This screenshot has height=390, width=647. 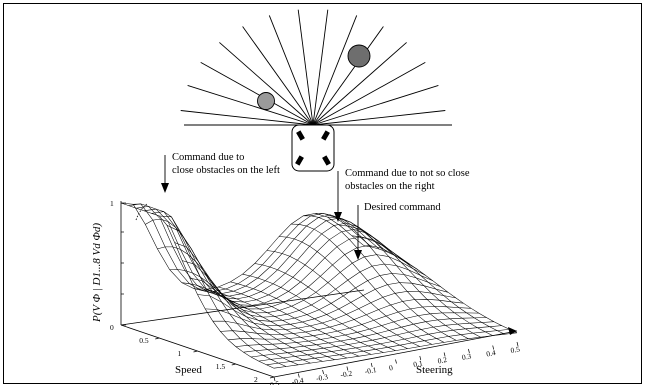 I want to click on z-tick-0: 0, so click(x=112, y=327).